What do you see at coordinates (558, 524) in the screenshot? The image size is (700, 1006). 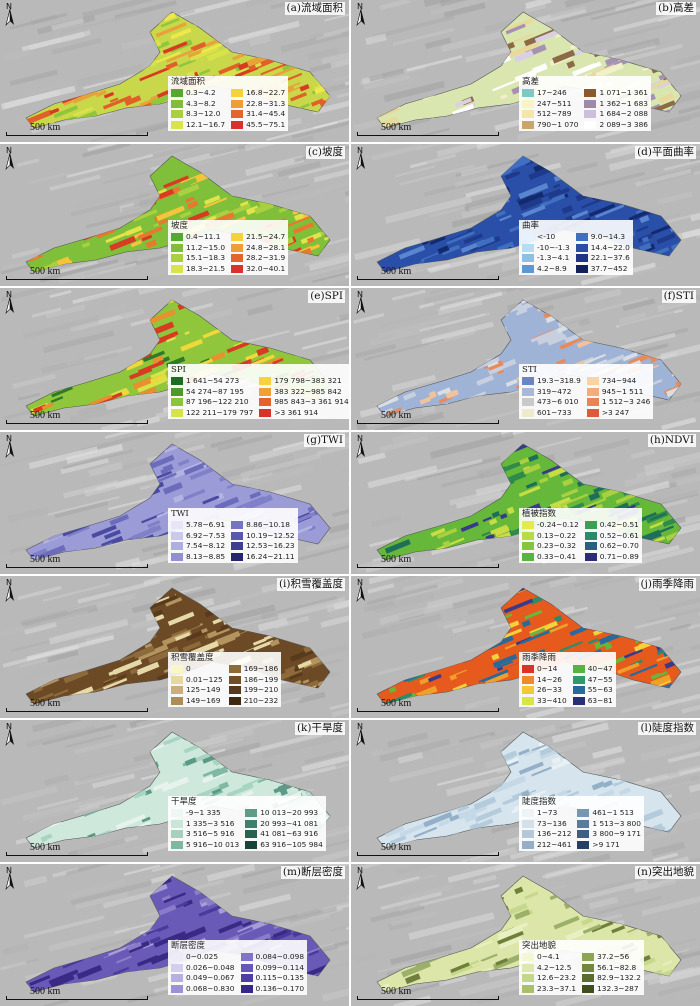 I see `legend-label: -0.24~0.12` at bounding box center [558, 524].